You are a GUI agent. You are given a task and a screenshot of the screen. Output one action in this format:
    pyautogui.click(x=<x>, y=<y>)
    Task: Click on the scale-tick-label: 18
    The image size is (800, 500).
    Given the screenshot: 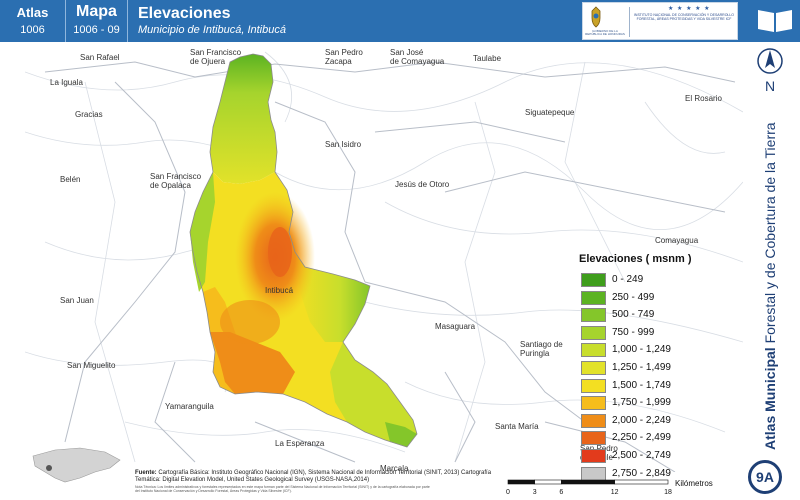 What is the action you would take?
    pyautogui.click(x=668, y=492)
    